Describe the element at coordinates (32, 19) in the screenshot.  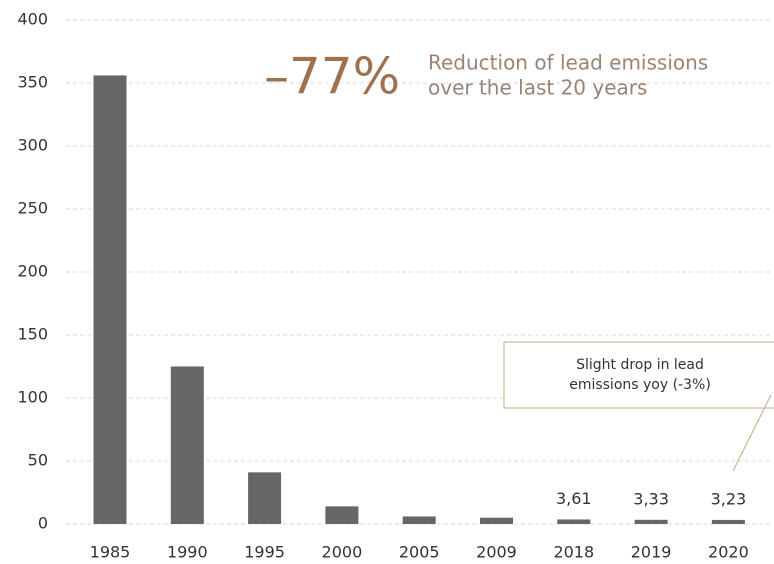
I see `y-tick-label: 400` at that location.